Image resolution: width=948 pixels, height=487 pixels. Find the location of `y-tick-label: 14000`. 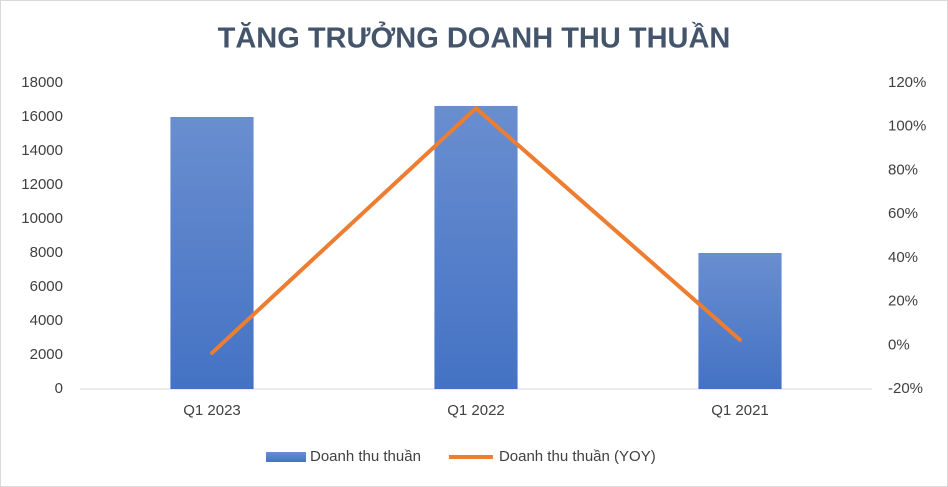

y-tick-label: 14000 is located at coordinates (42, 150).